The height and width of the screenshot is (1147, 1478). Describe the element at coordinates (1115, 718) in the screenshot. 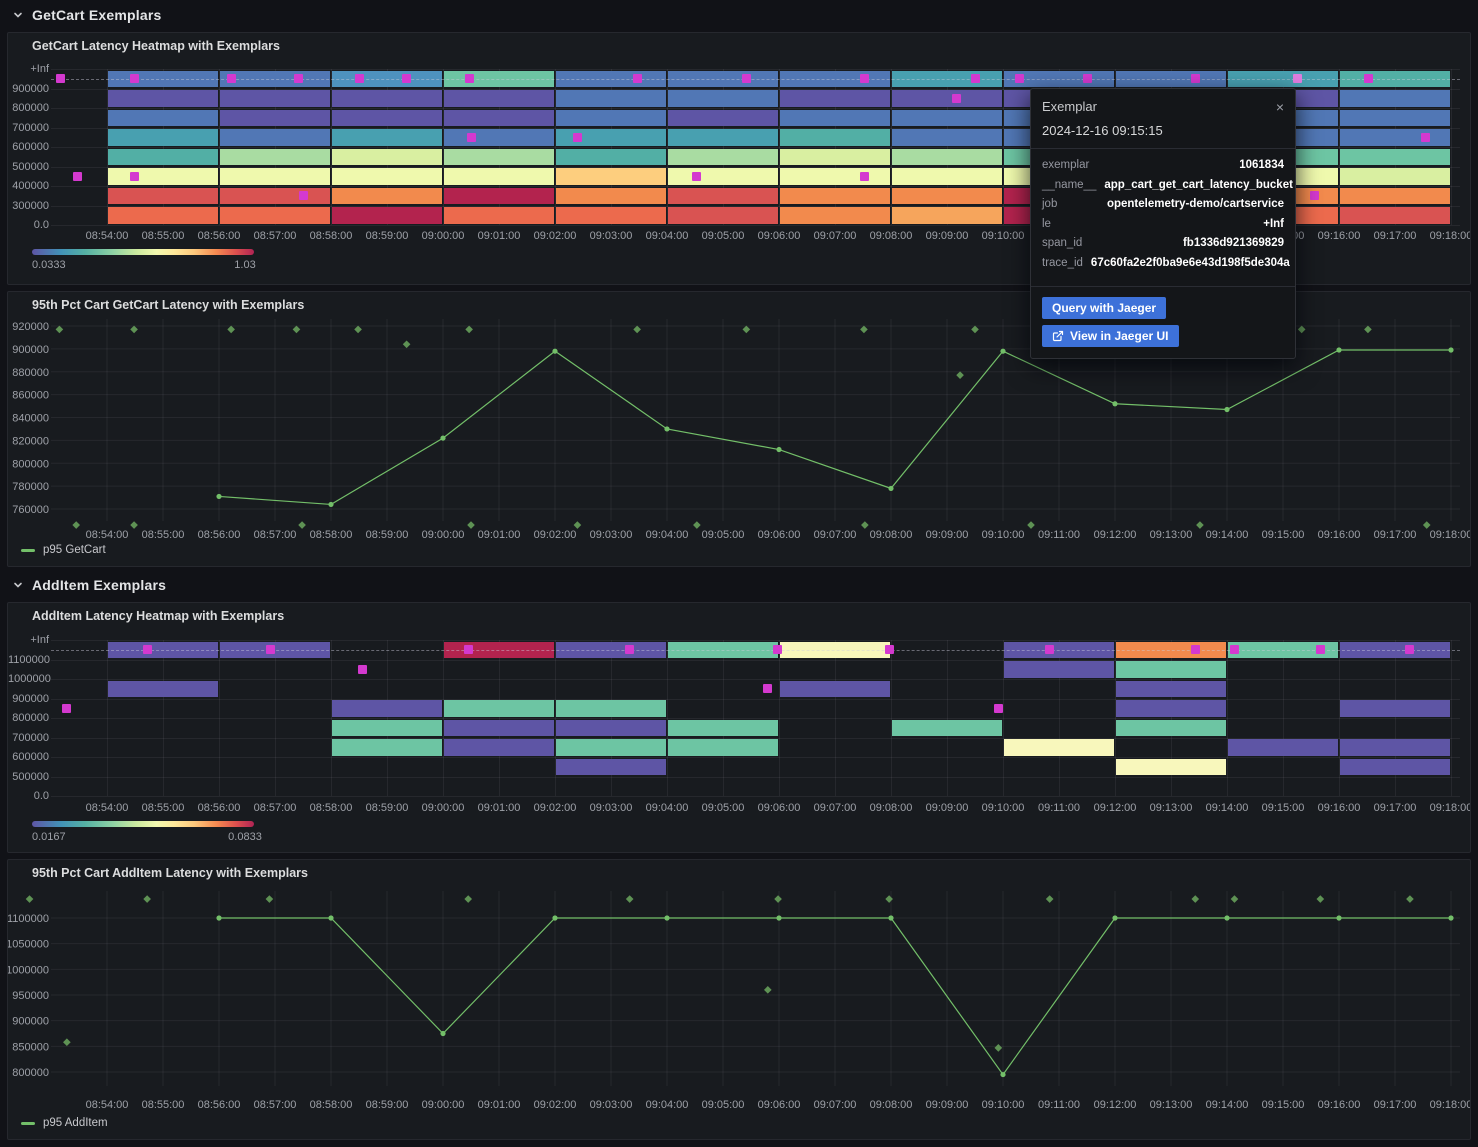

I see `gridline` at that location.